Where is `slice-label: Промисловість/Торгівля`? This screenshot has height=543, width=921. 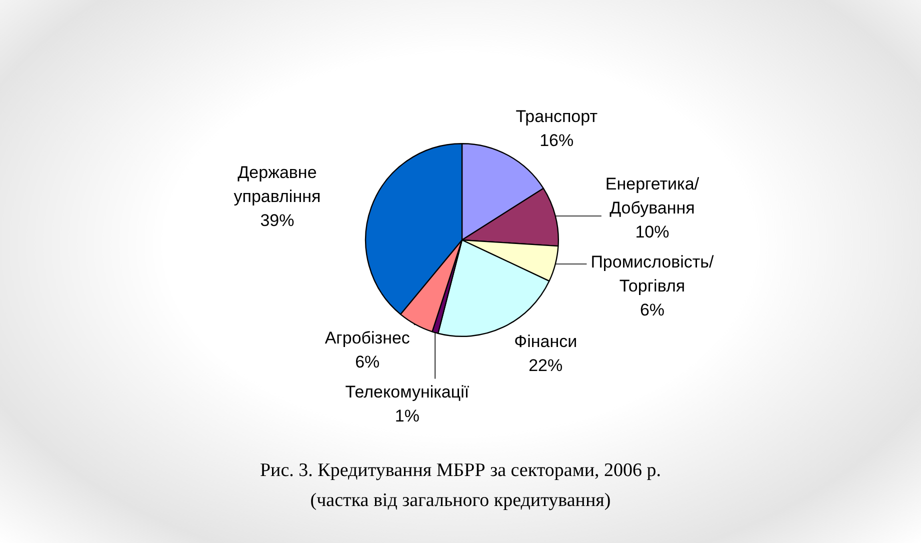
slice-label: Промисловість/Торгівля is located at coordinates (652, 274).